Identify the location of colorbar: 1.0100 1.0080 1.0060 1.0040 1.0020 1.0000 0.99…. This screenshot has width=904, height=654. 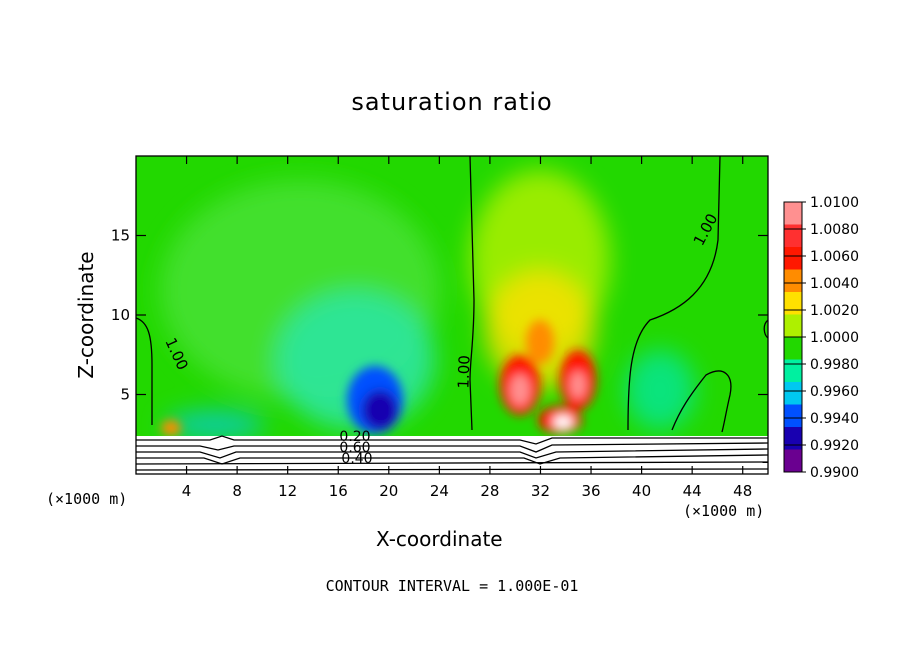
(821, 338).